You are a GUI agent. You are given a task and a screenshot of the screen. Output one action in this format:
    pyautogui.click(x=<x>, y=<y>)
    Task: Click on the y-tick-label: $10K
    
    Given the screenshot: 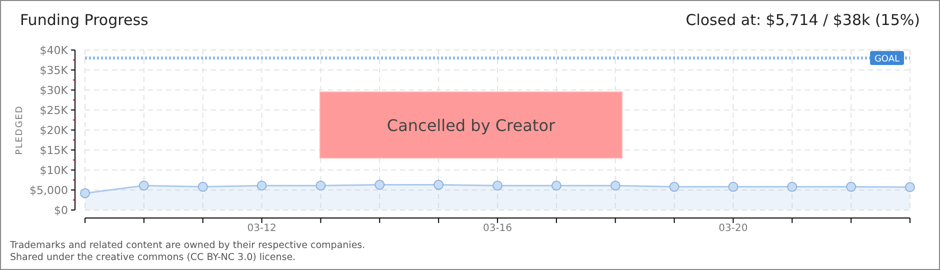 What is the action you would take?
    pyautogui.click(x=54, y=170)
    